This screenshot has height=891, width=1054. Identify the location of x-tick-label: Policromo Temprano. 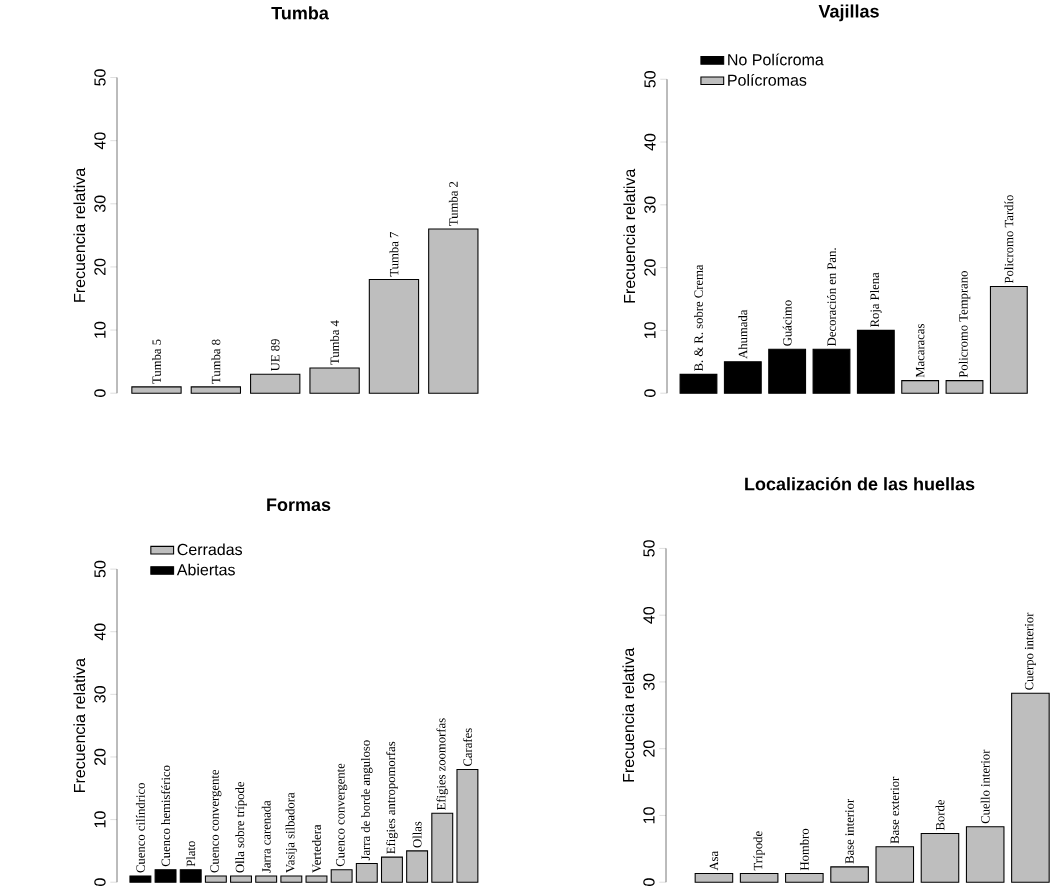
(964, 324).